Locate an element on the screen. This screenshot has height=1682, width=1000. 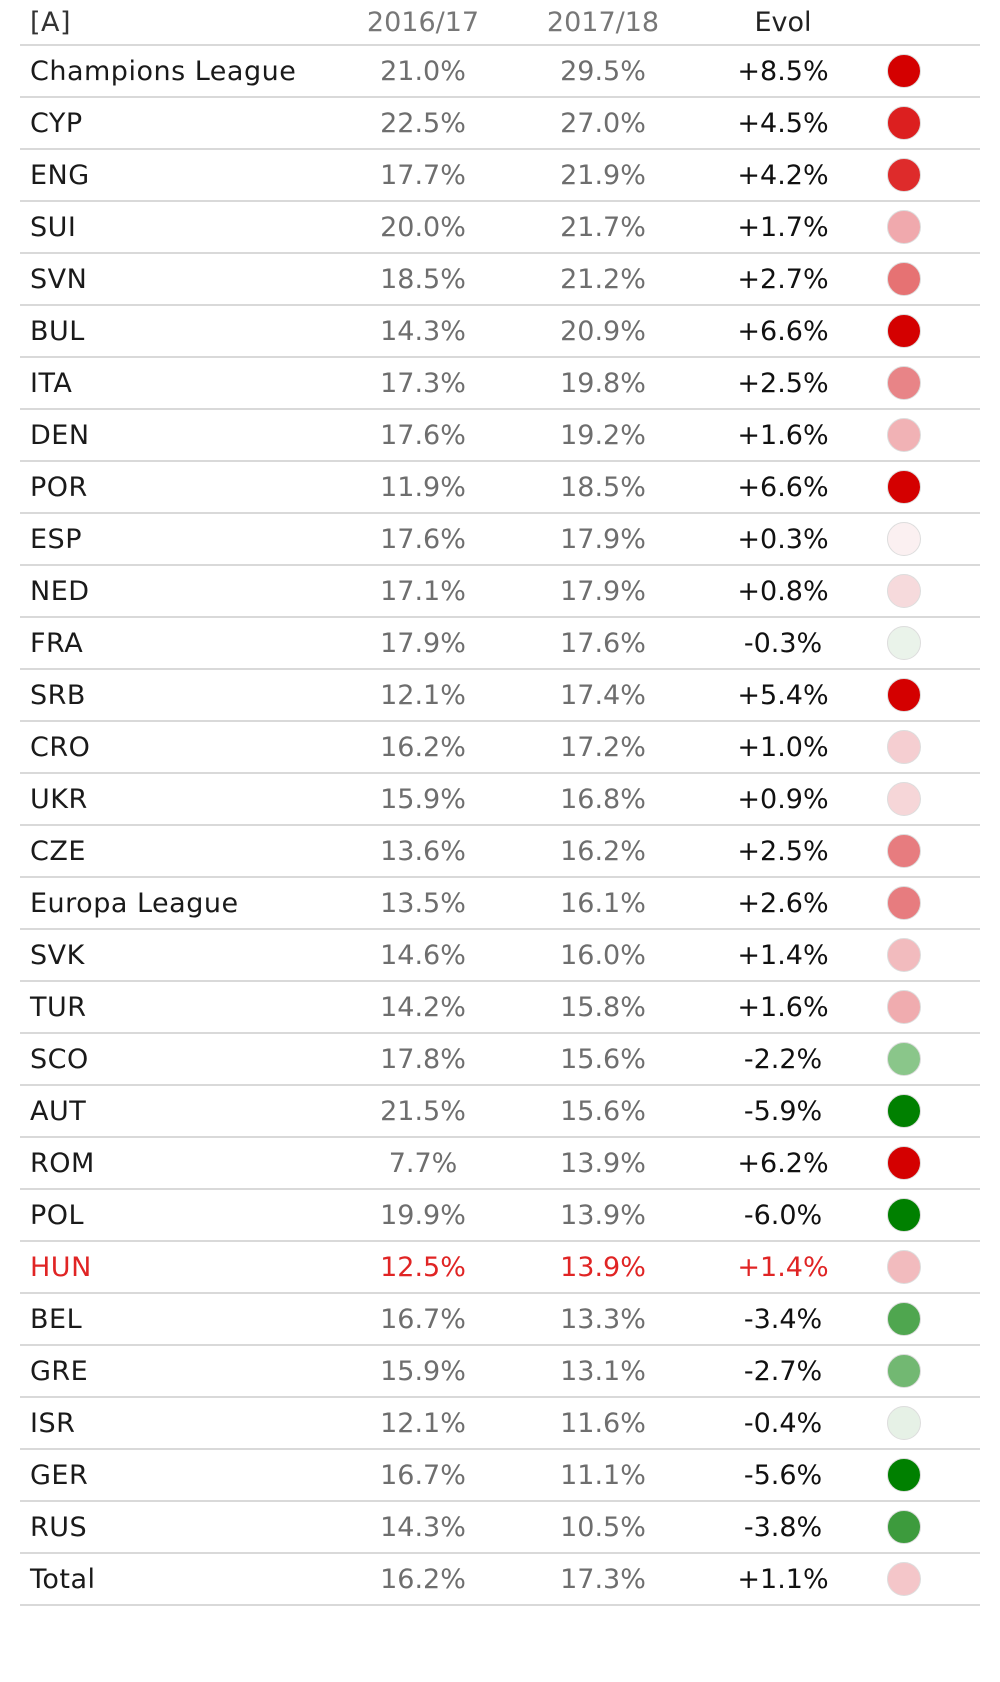
table-row: CRO 16.2% 17.2% +1.0% is located at coordinates (500, 748).